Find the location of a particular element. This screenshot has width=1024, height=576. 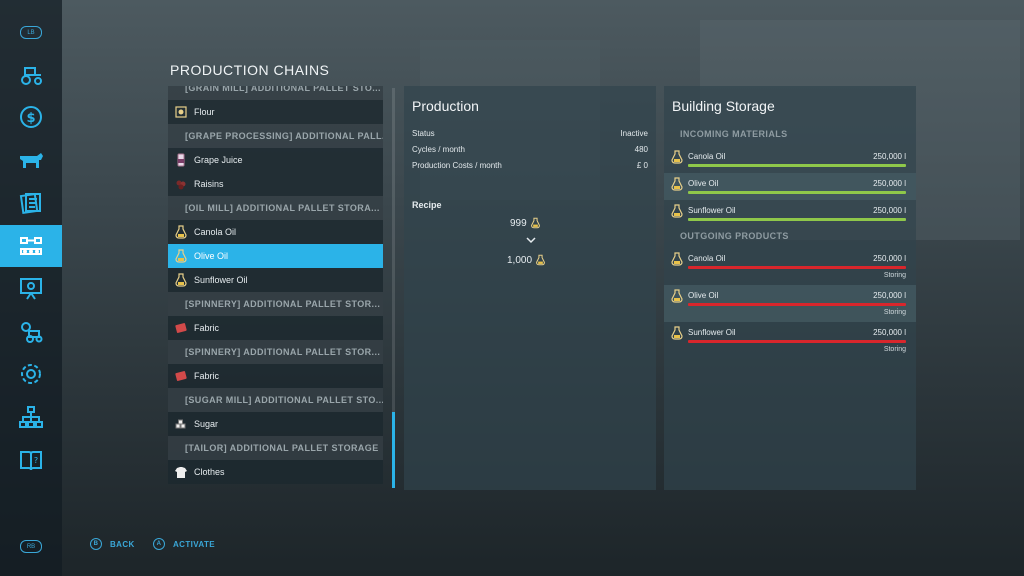

page-title: PRODUCTION CHAINS is located at coordinates (250, 70).